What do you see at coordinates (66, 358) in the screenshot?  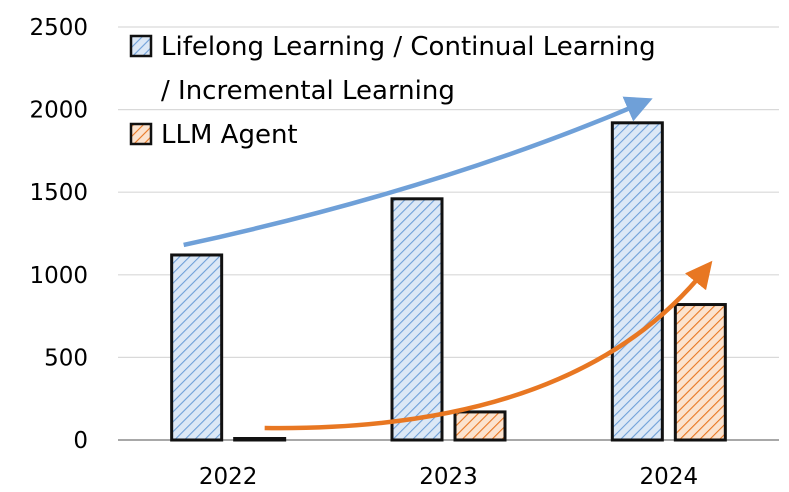 I see `y-tick-label: 500` at bounding box center [66, 358].